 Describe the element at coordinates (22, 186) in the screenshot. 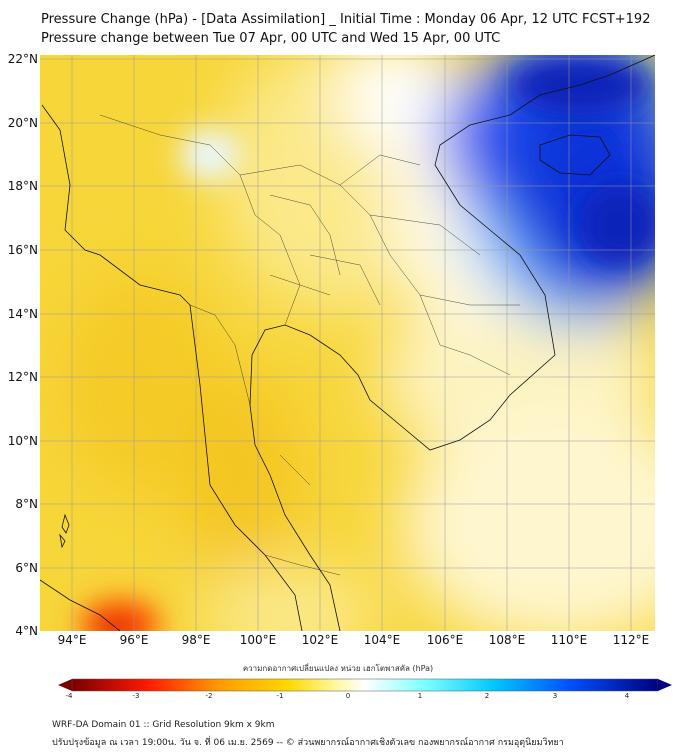

I see `lat-label: 18°N` at that location.